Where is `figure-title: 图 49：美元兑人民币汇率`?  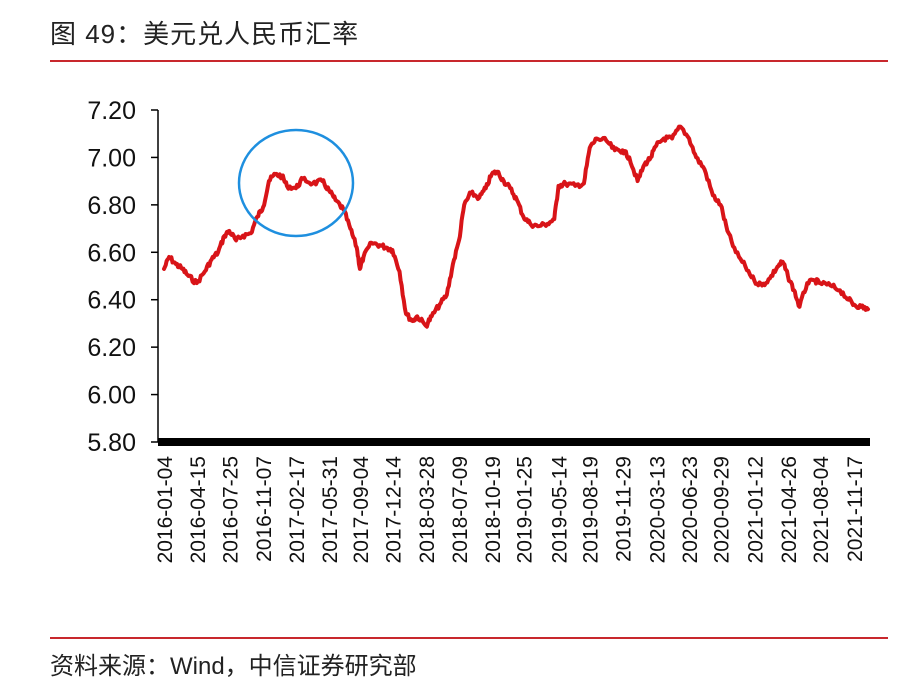 figure-title: 图 49：美元兑人民币汇率 is located at coordinates (205, 34).